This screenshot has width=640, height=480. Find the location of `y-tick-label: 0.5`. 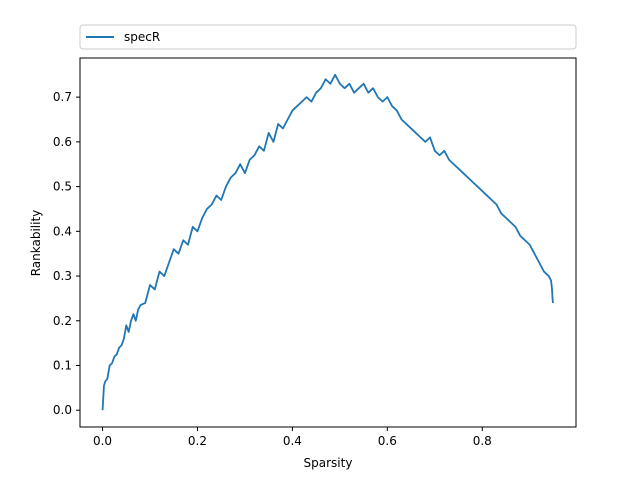

y-tick-label: 0.5 is located at coordinates (62, 187).